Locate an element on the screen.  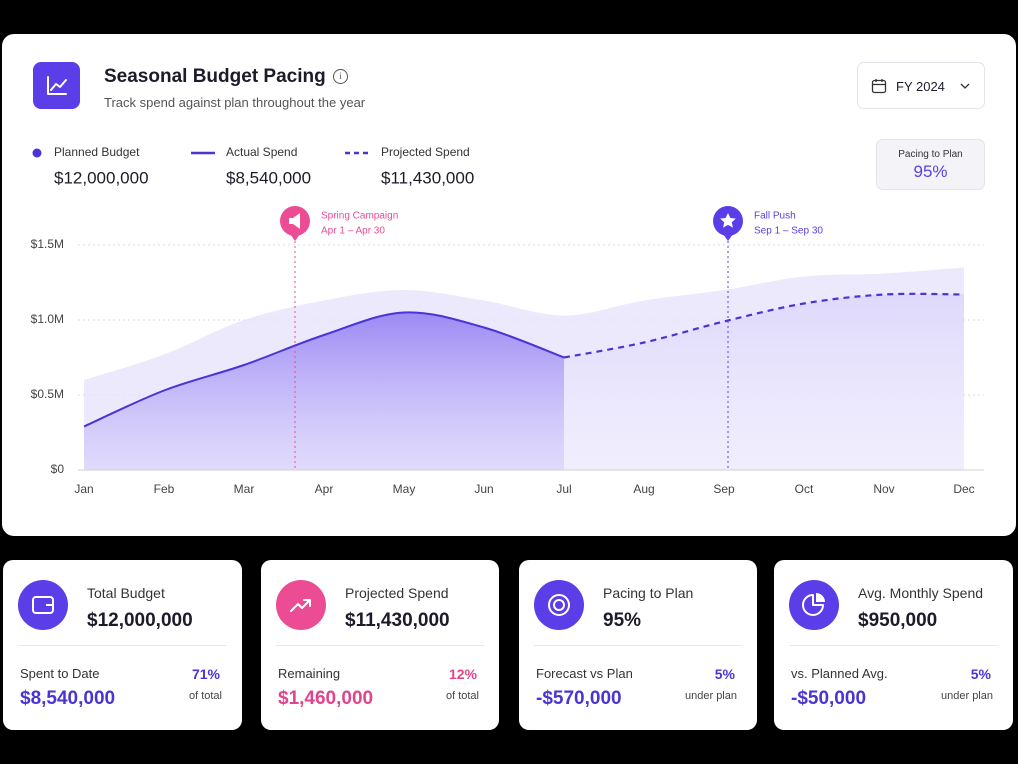
detail-value: -$570,000 is located at coordinates (579, 698).